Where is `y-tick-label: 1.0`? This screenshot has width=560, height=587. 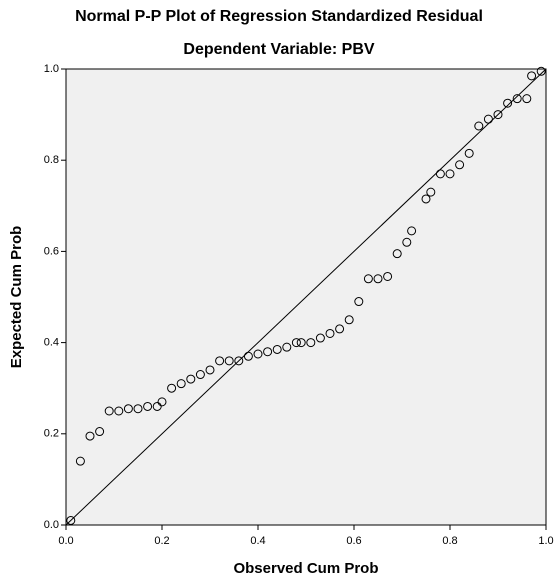 y-tick-label: 1.0 is located at coordinates (51, 69).